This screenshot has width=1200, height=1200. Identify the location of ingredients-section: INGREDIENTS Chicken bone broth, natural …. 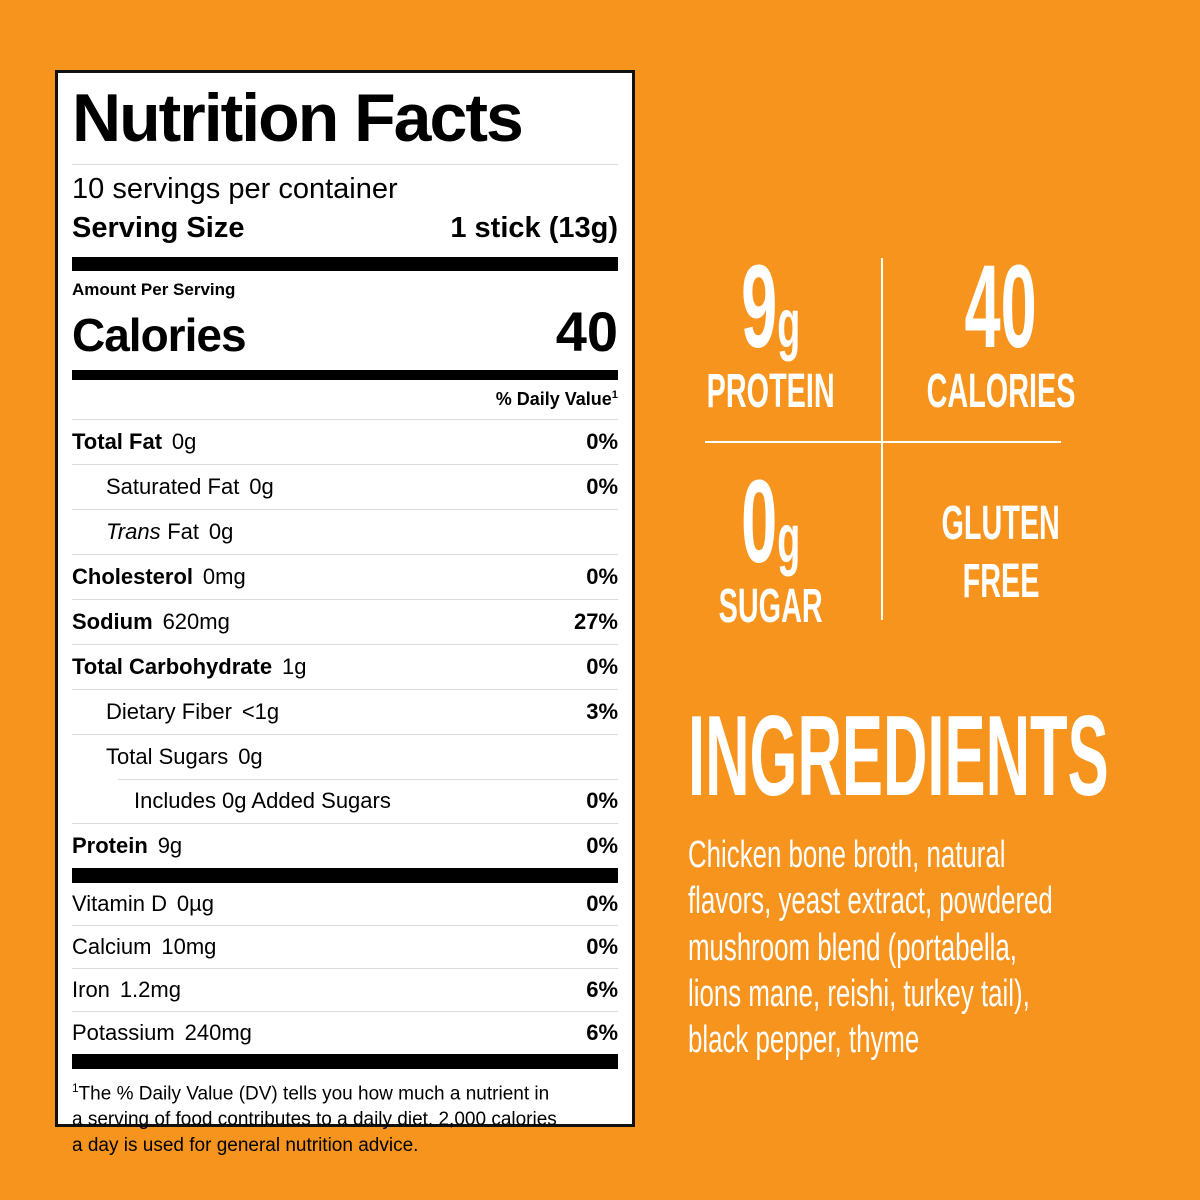
(944, 882).